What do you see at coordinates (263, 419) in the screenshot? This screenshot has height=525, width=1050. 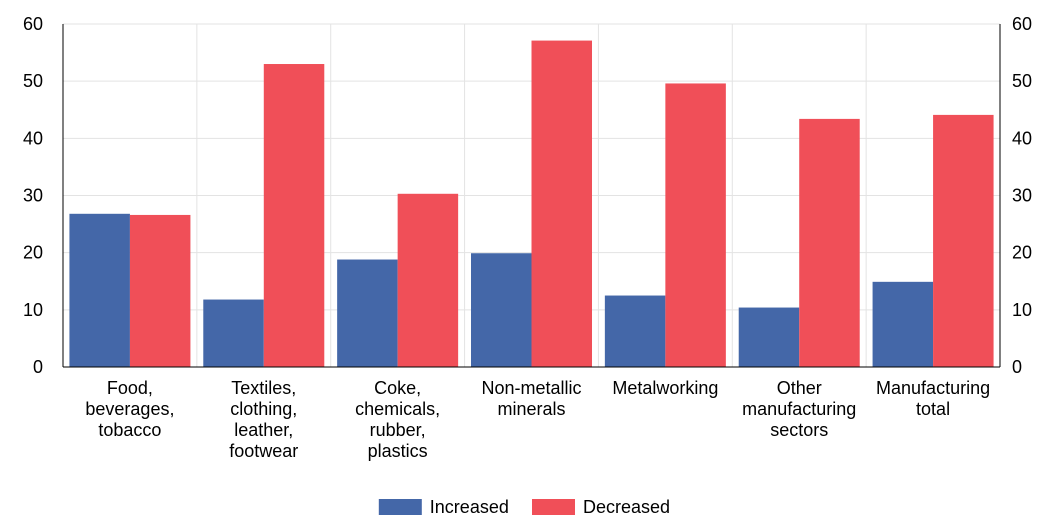 I see `x-category-label-1: Textiles, clothing, leather, footwear` at bounding box center [263, 419].